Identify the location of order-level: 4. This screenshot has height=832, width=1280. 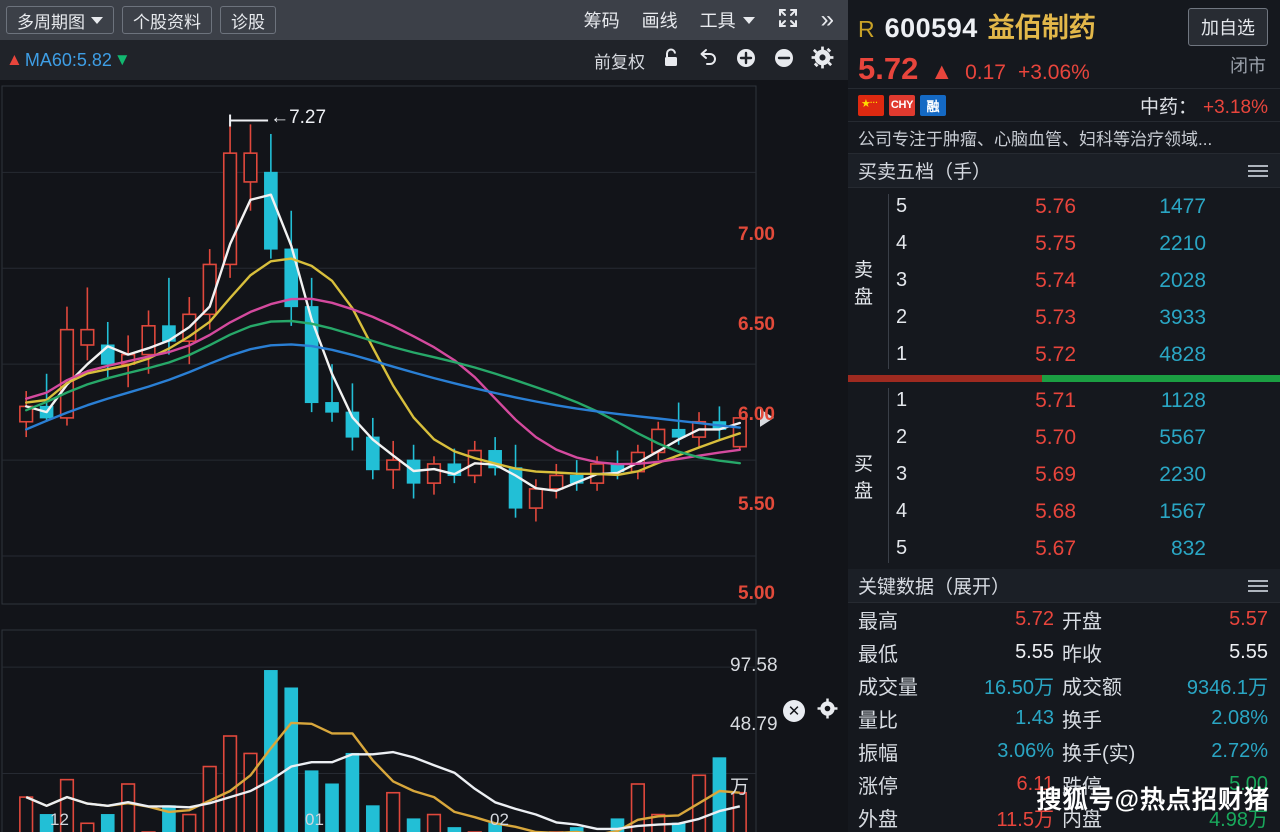
(902, 511).